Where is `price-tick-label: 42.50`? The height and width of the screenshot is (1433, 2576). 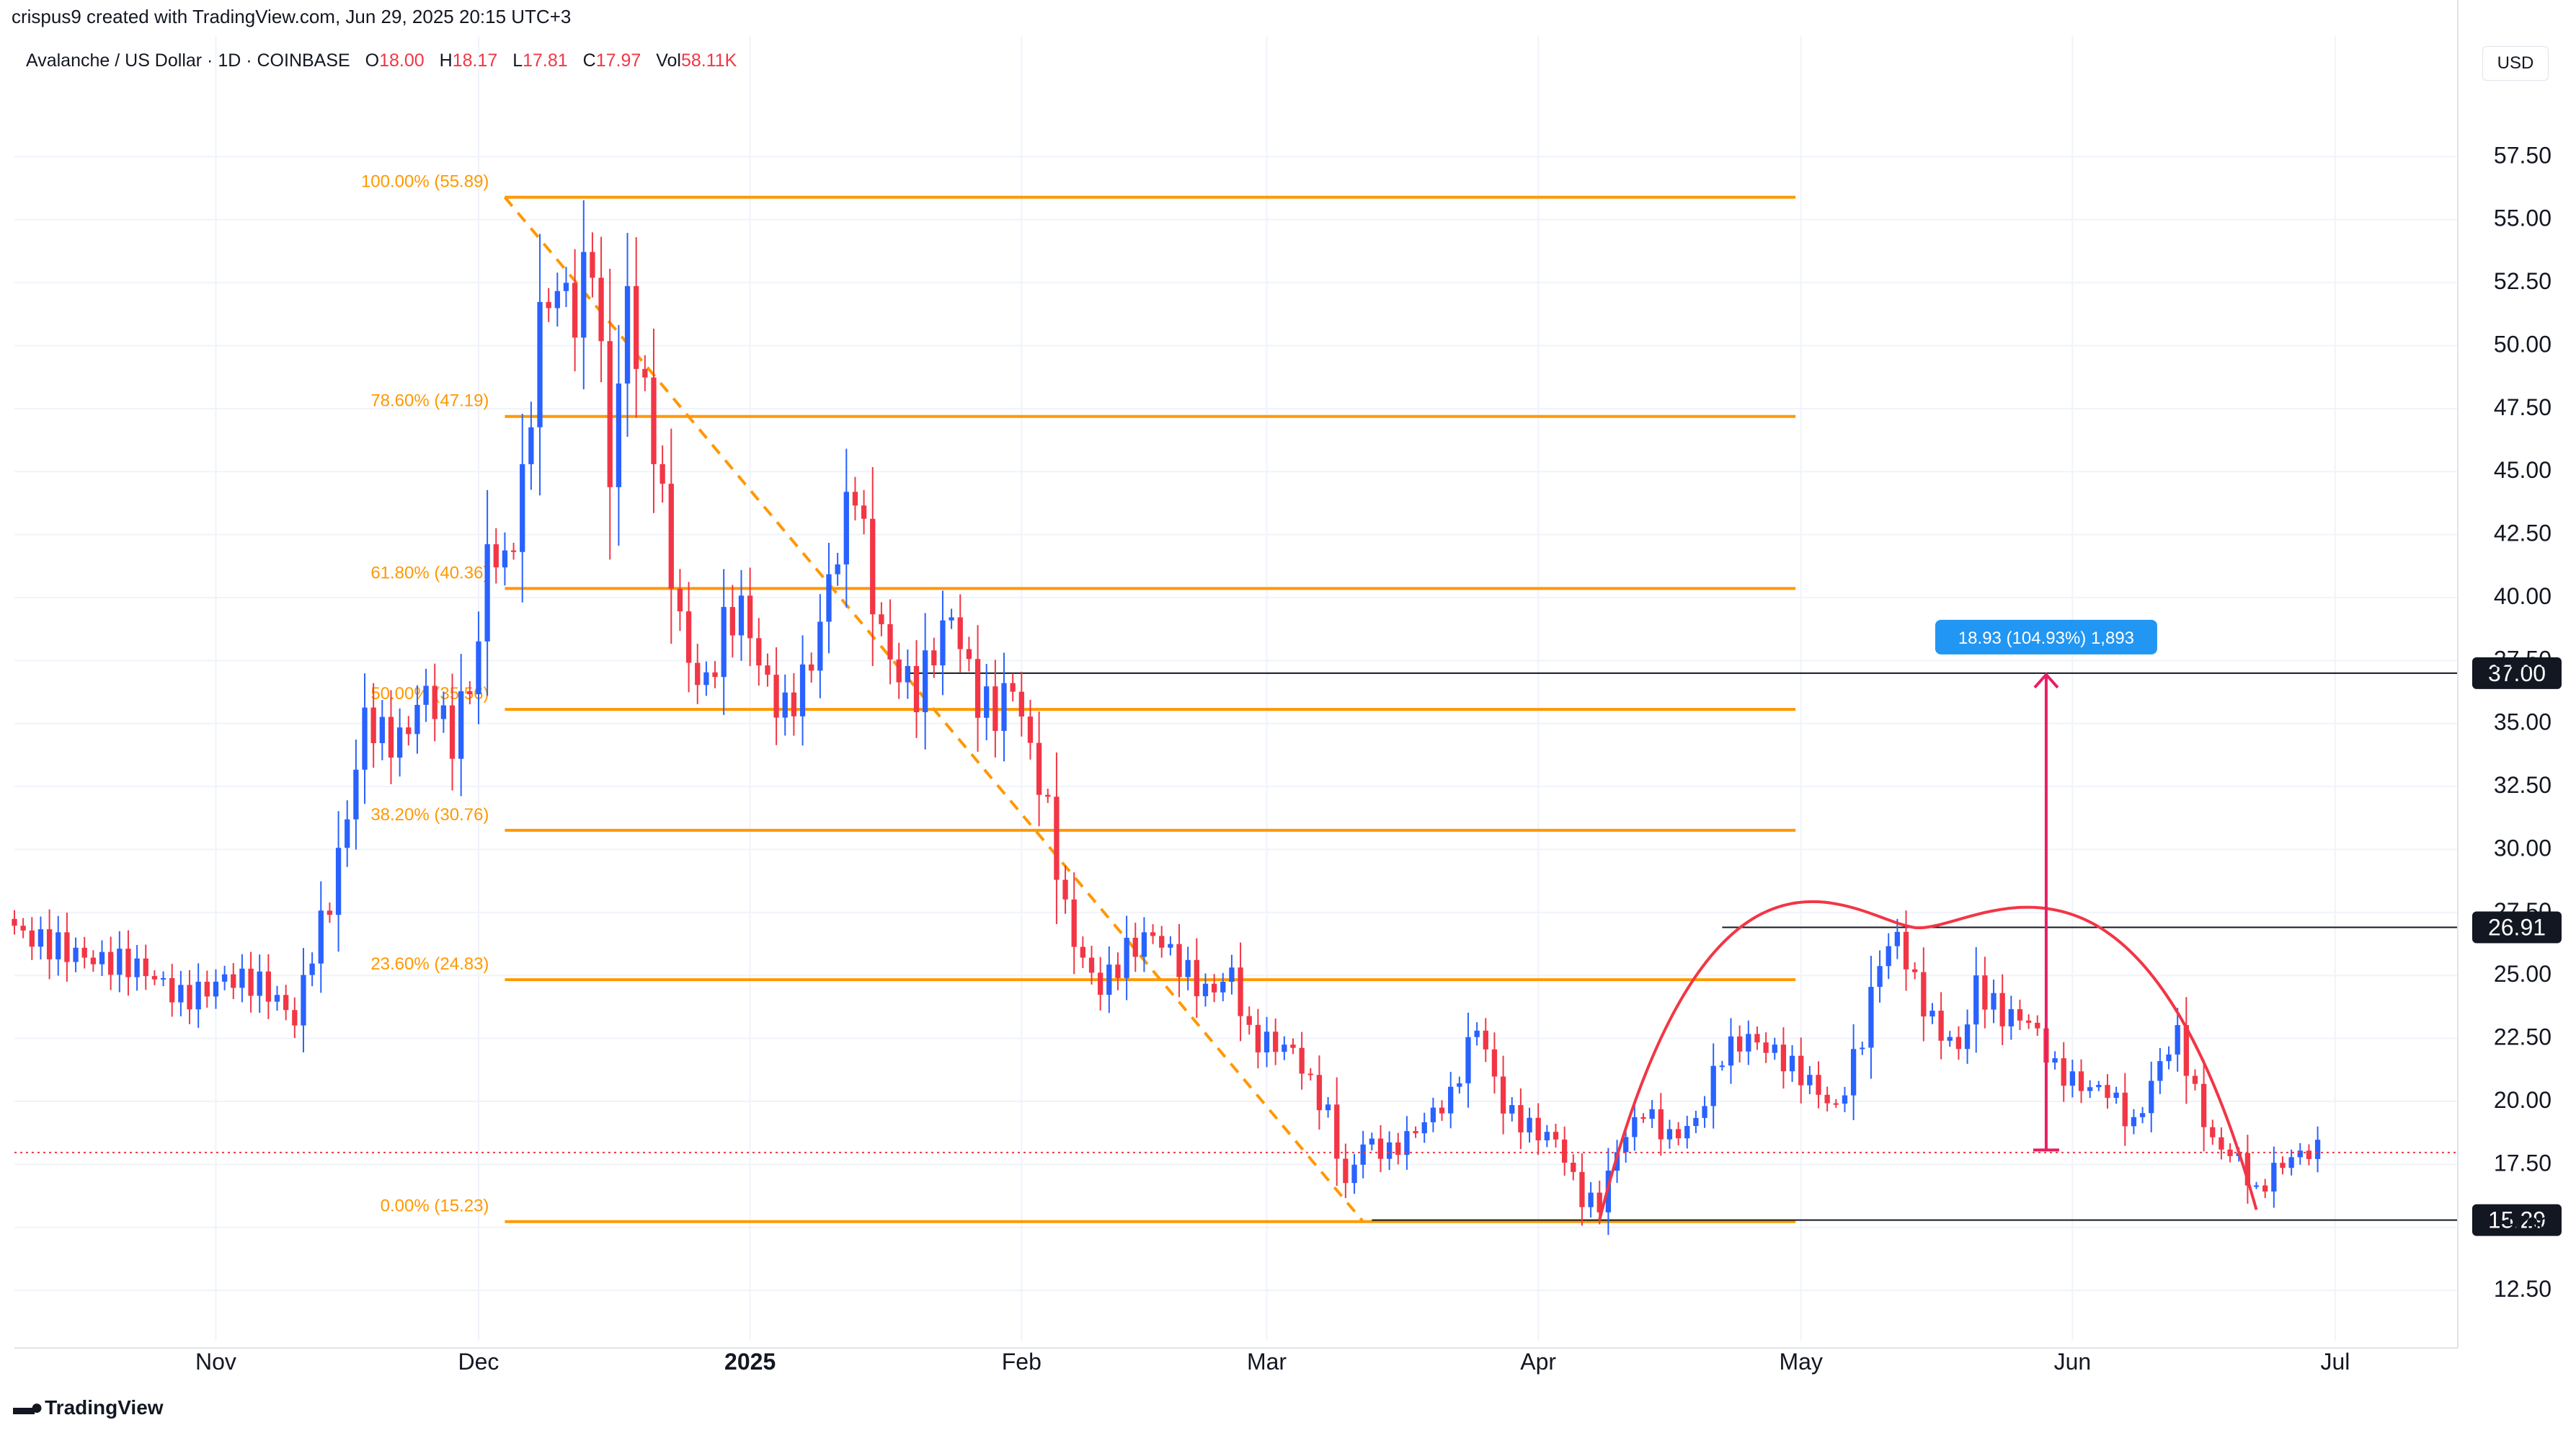
price-tick-label: 42.50 is located at coordinates (2522, 533).